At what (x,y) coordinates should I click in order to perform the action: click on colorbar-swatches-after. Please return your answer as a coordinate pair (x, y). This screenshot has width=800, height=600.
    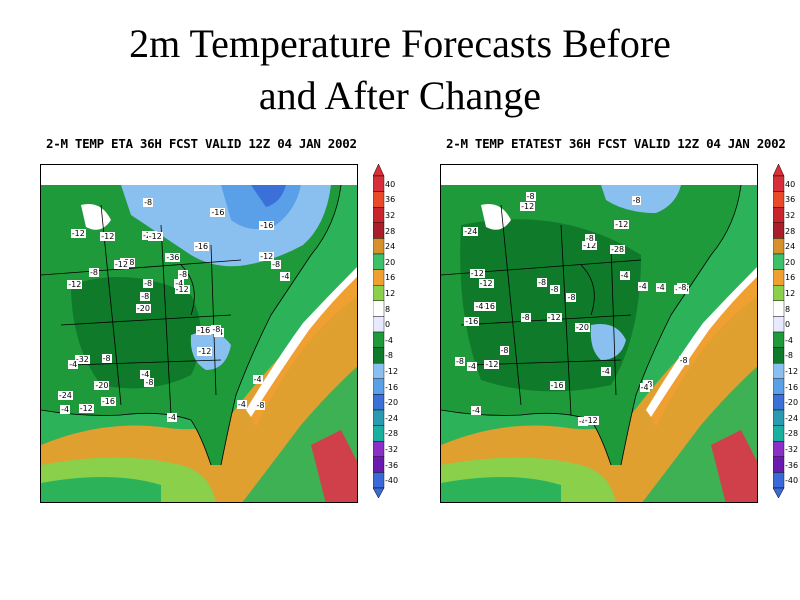
    Looking at the image, I should click on (778, 331).